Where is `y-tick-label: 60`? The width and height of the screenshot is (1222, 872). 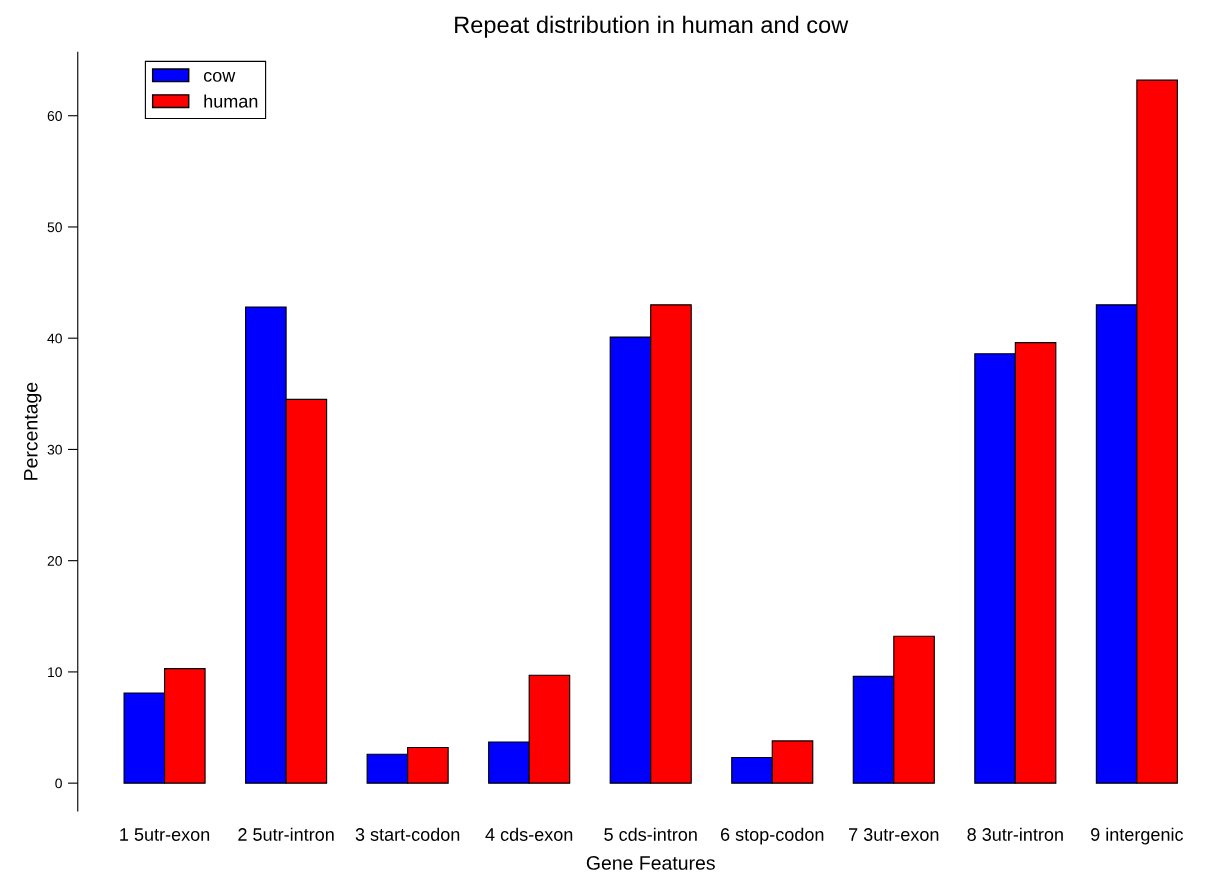 y-tick-label: 60 is located at coordinates (54, 116).